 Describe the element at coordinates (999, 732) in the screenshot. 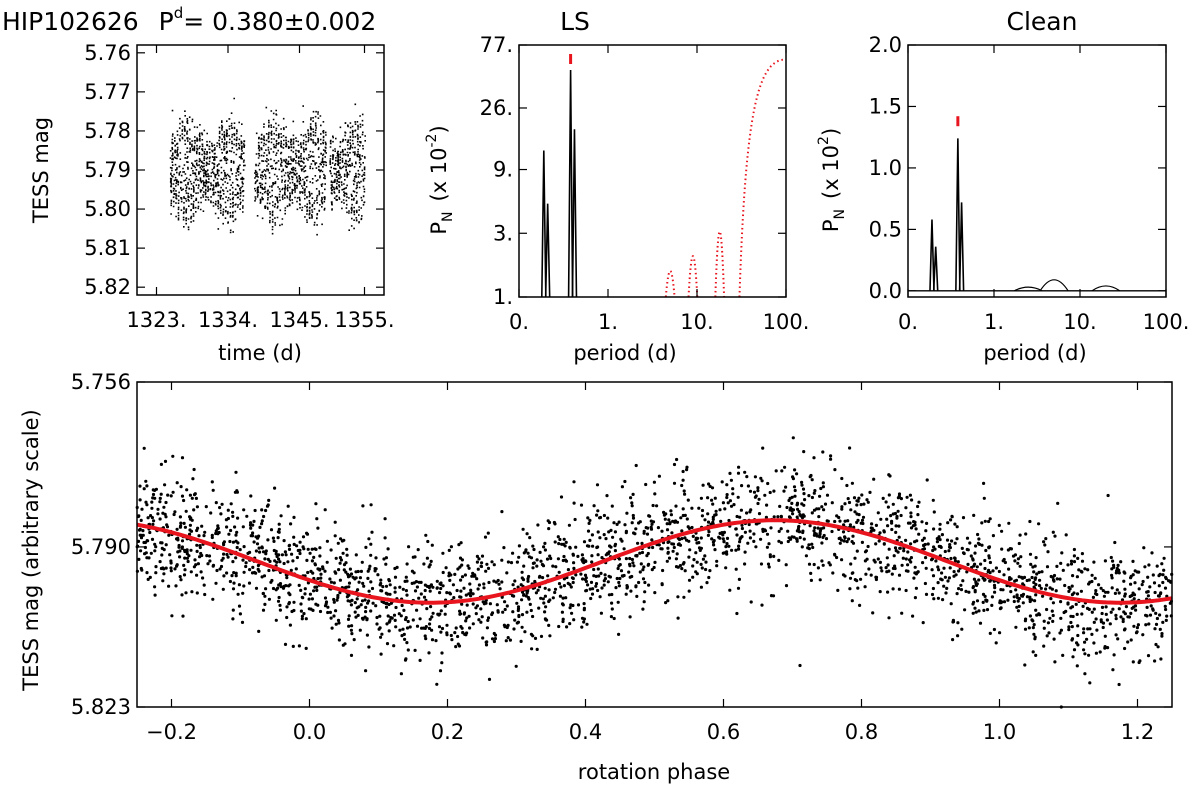

I see `phased-xtick-label: 1.0` at that location.